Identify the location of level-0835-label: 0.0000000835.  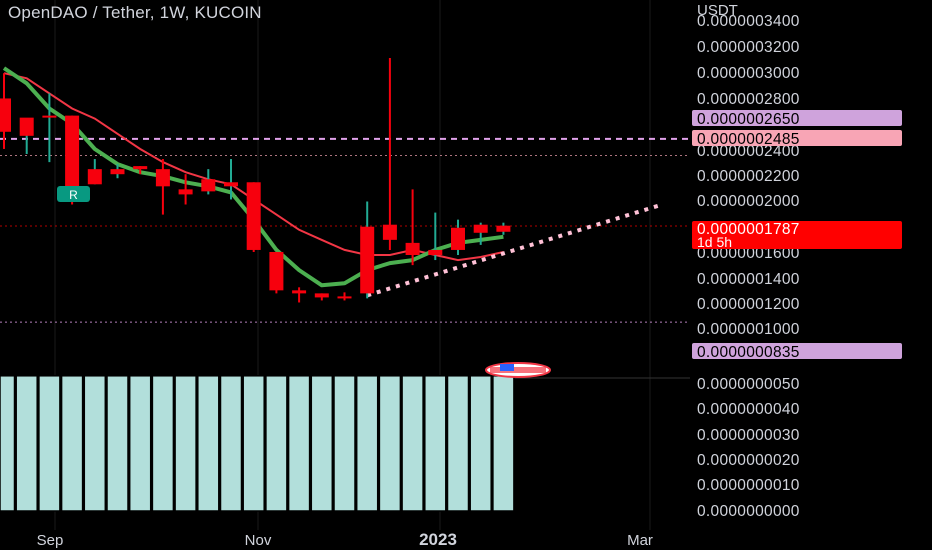
(748, 352).